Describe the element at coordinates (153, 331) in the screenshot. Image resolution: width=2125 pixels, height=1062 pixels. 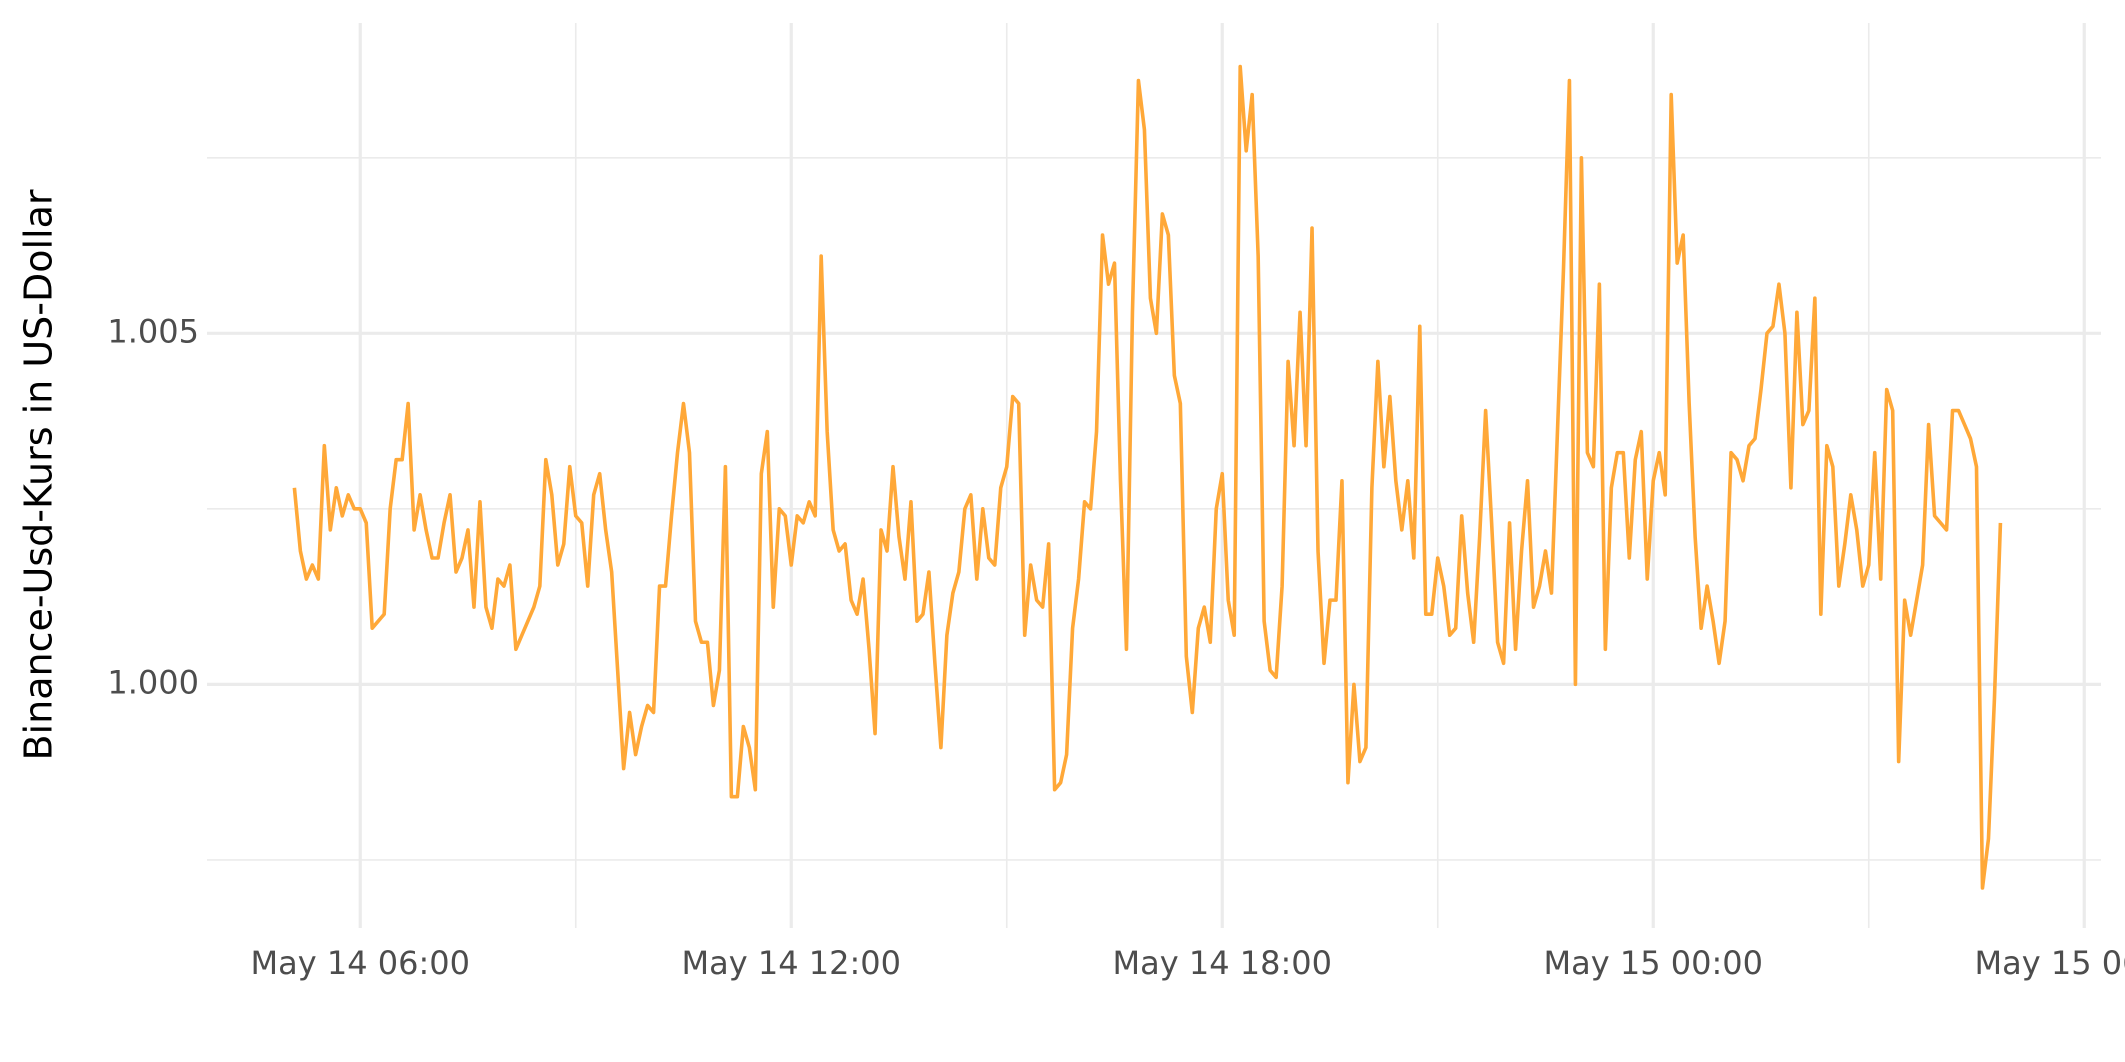
I see `y-tick-label: 1.005` at that location.